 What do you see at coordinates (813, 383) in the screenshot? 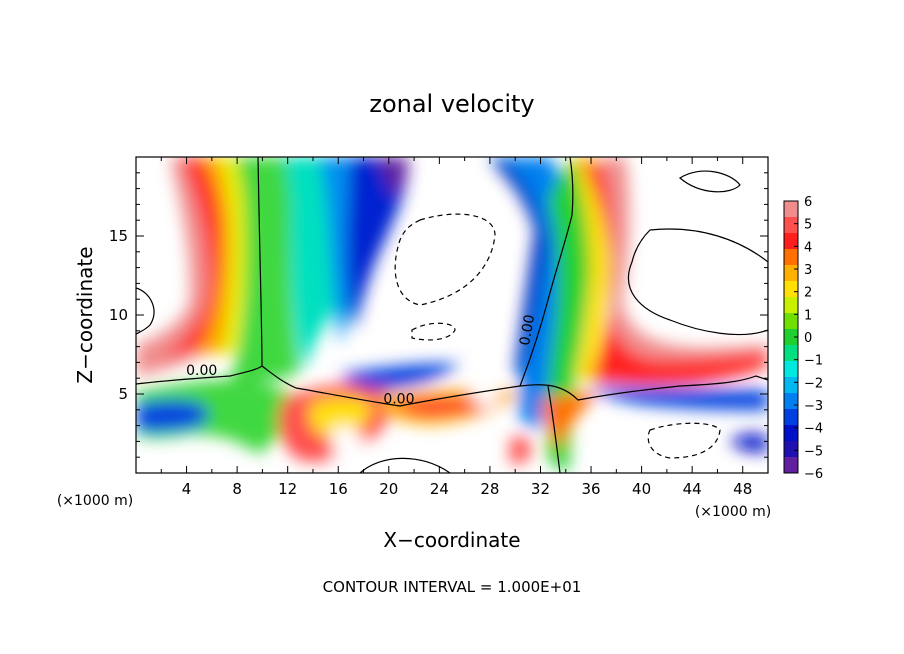
I see `colorbar-tick-label: −2` at bounding box center [813, 383].